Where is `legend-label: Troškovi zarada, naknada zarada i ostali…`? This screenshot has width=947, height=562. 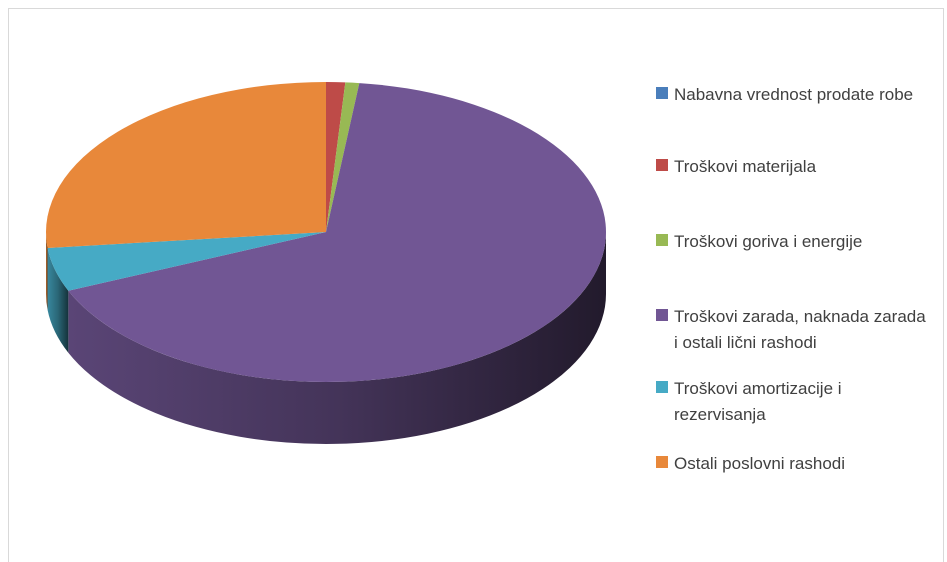
legend-label: Troškovi zarada, naknada zarada i ostali… is located at coordinates (800, 329).